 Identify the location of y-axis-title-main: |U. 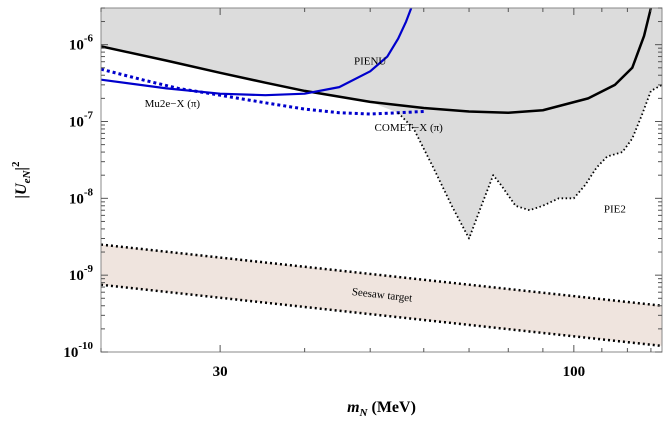
(21, 190).